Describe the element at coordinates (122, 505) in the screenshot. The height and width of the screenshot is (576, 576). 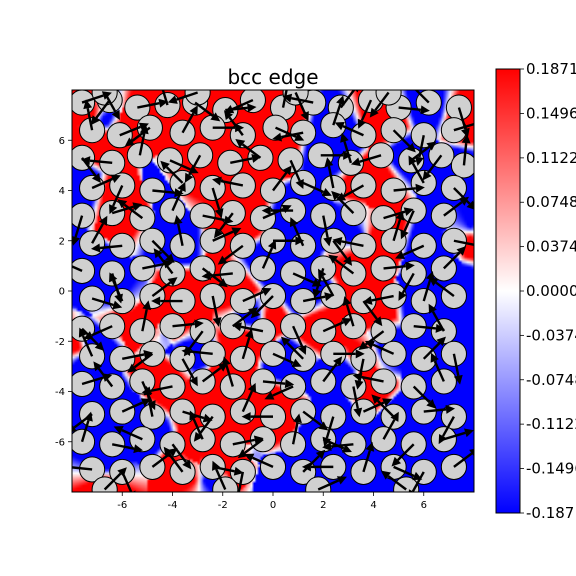
I see `x-tick-label: -6` at that location.